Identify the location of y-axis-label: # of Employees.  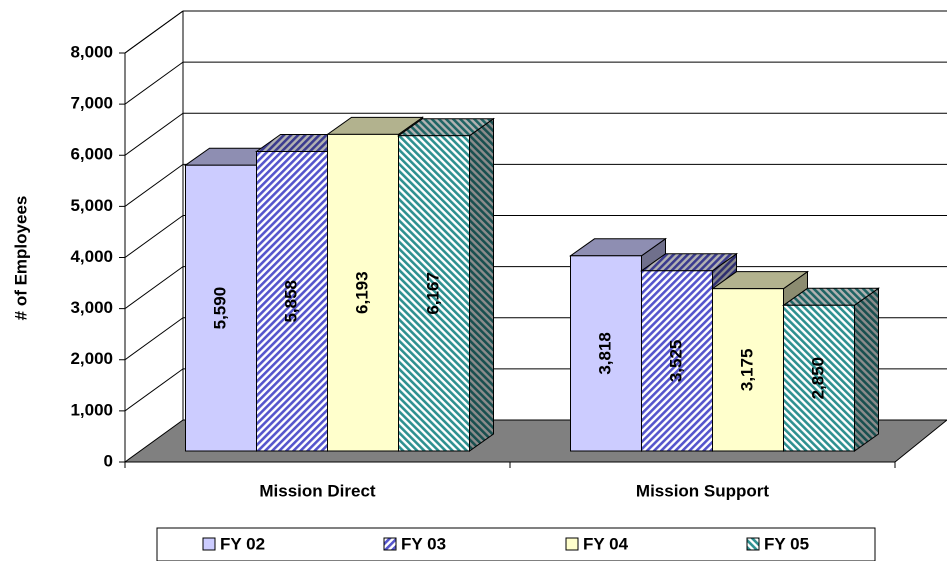
(20, 258).